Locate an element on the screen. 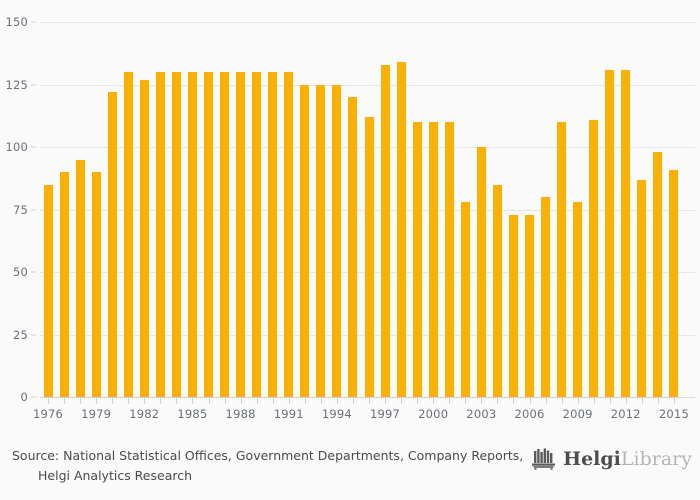 The width and height of the screenshot is (700, 500). x-tick-label: 1991 is located at coordinates (288, 414).